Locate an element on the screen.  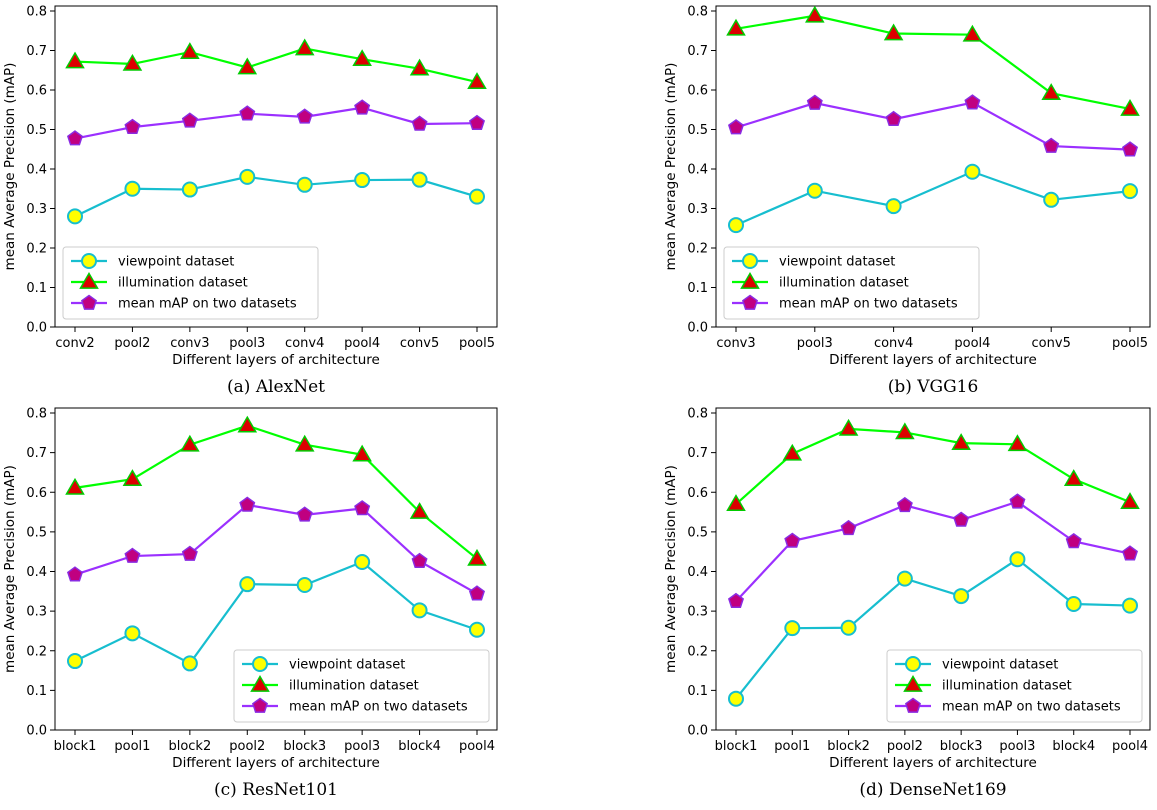
y-tick-label: 0.2 is located at coordinates (697, 249).